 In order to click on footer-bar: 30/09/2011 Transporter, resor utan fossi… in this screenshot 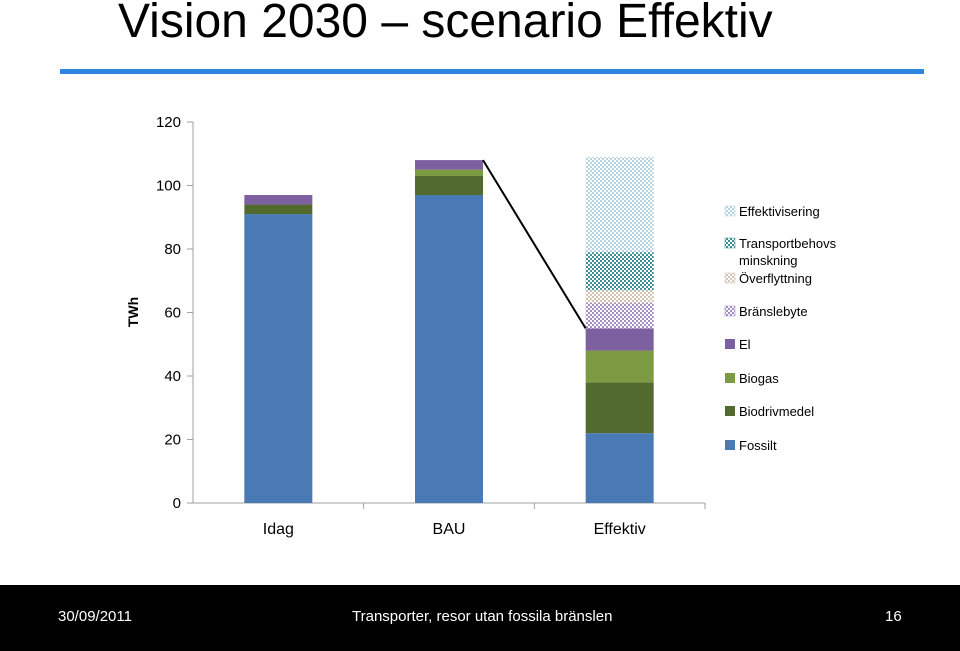, I will do `click(480, 618)`.